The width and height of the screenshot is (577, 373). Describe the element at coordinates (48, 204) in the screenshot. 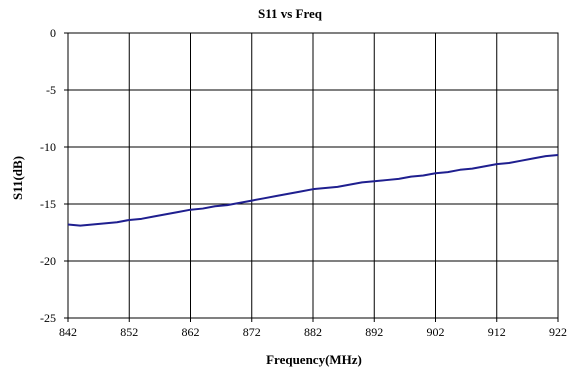

I see `y-tick-label: -15` at that location.